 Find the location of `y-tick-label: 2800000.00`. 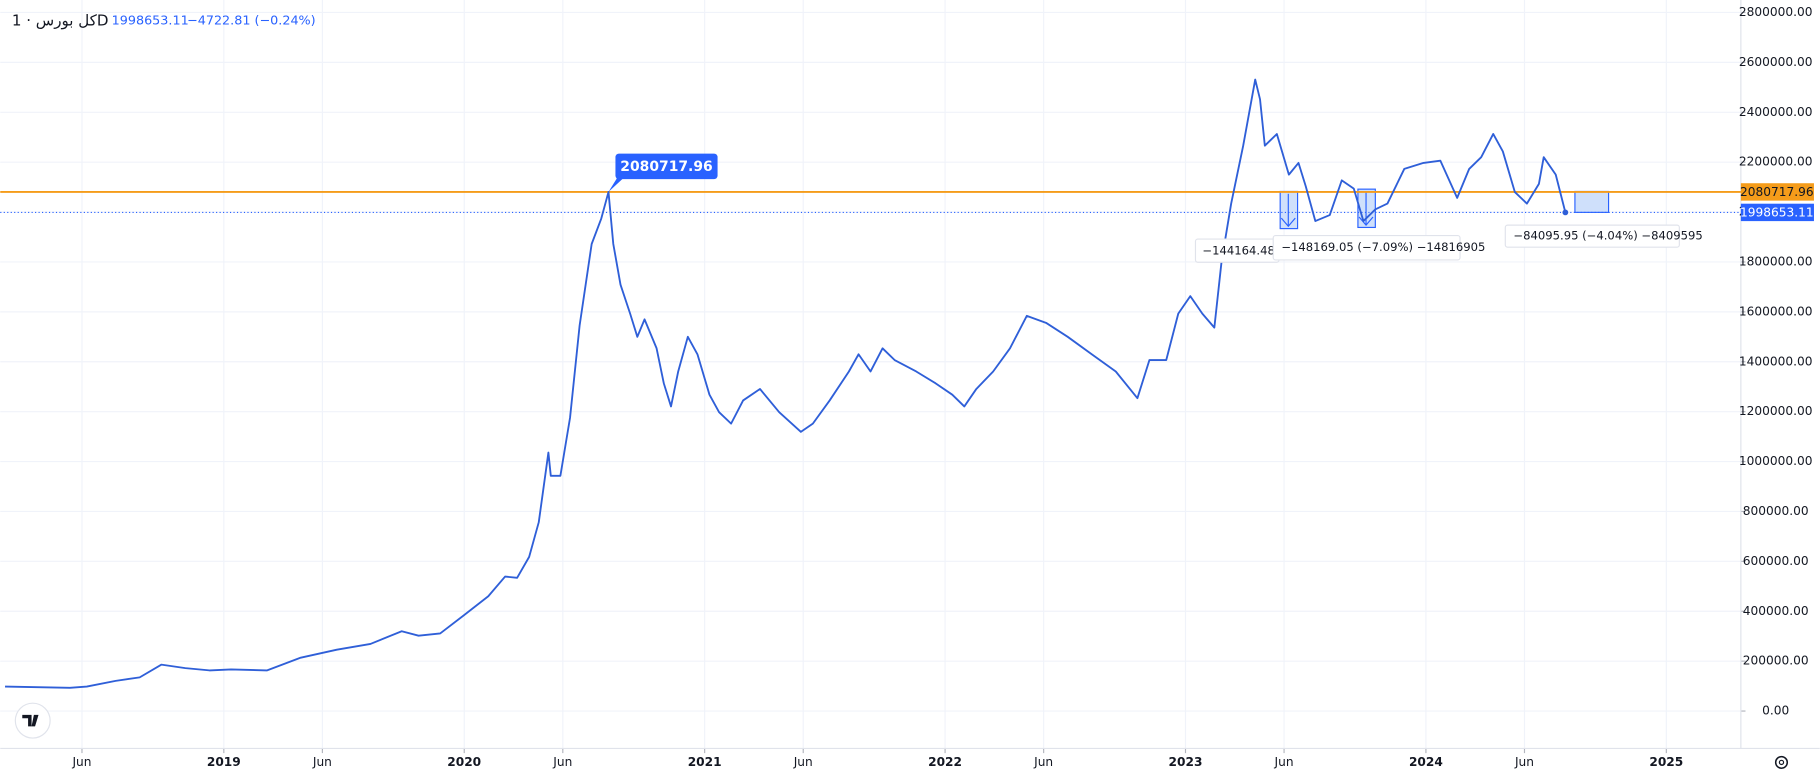

y-tick-label: 2800000.00 is located at coordinates (1776, 12).